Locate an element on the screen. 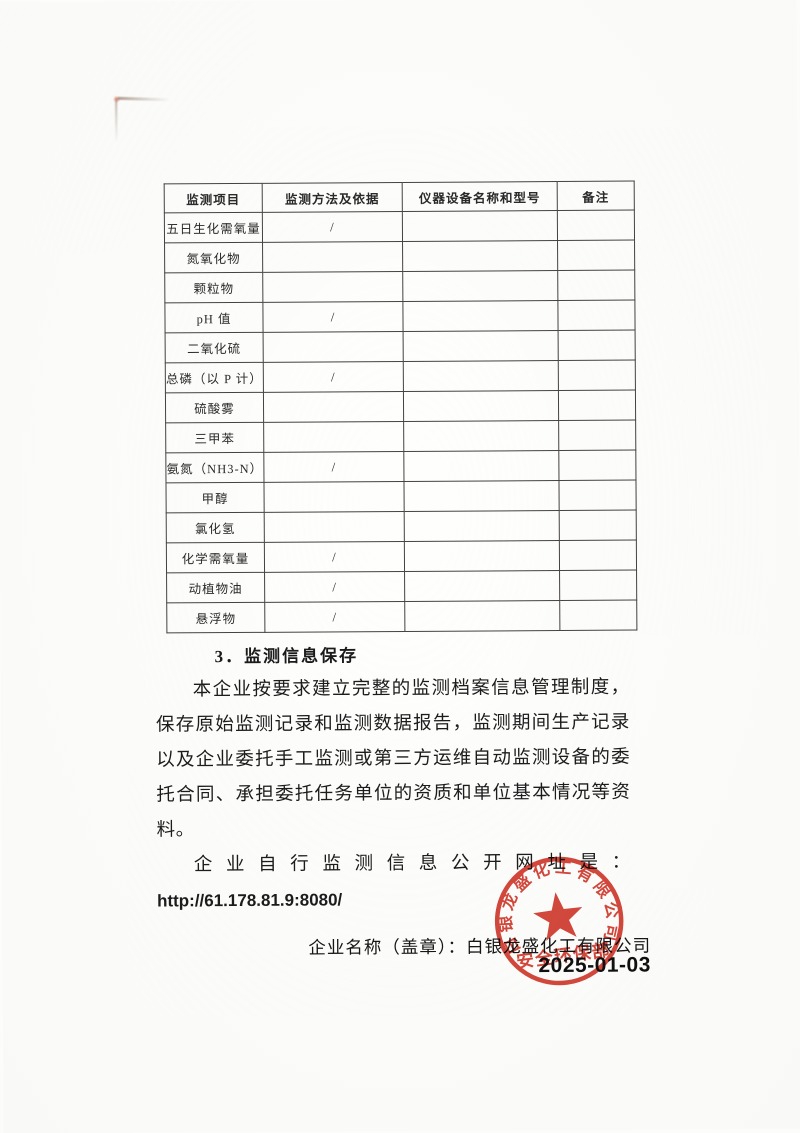 The width and height of the screenshot is (800, 1133). item-cell: 悬浮物 is located at coordinates (215, 617).